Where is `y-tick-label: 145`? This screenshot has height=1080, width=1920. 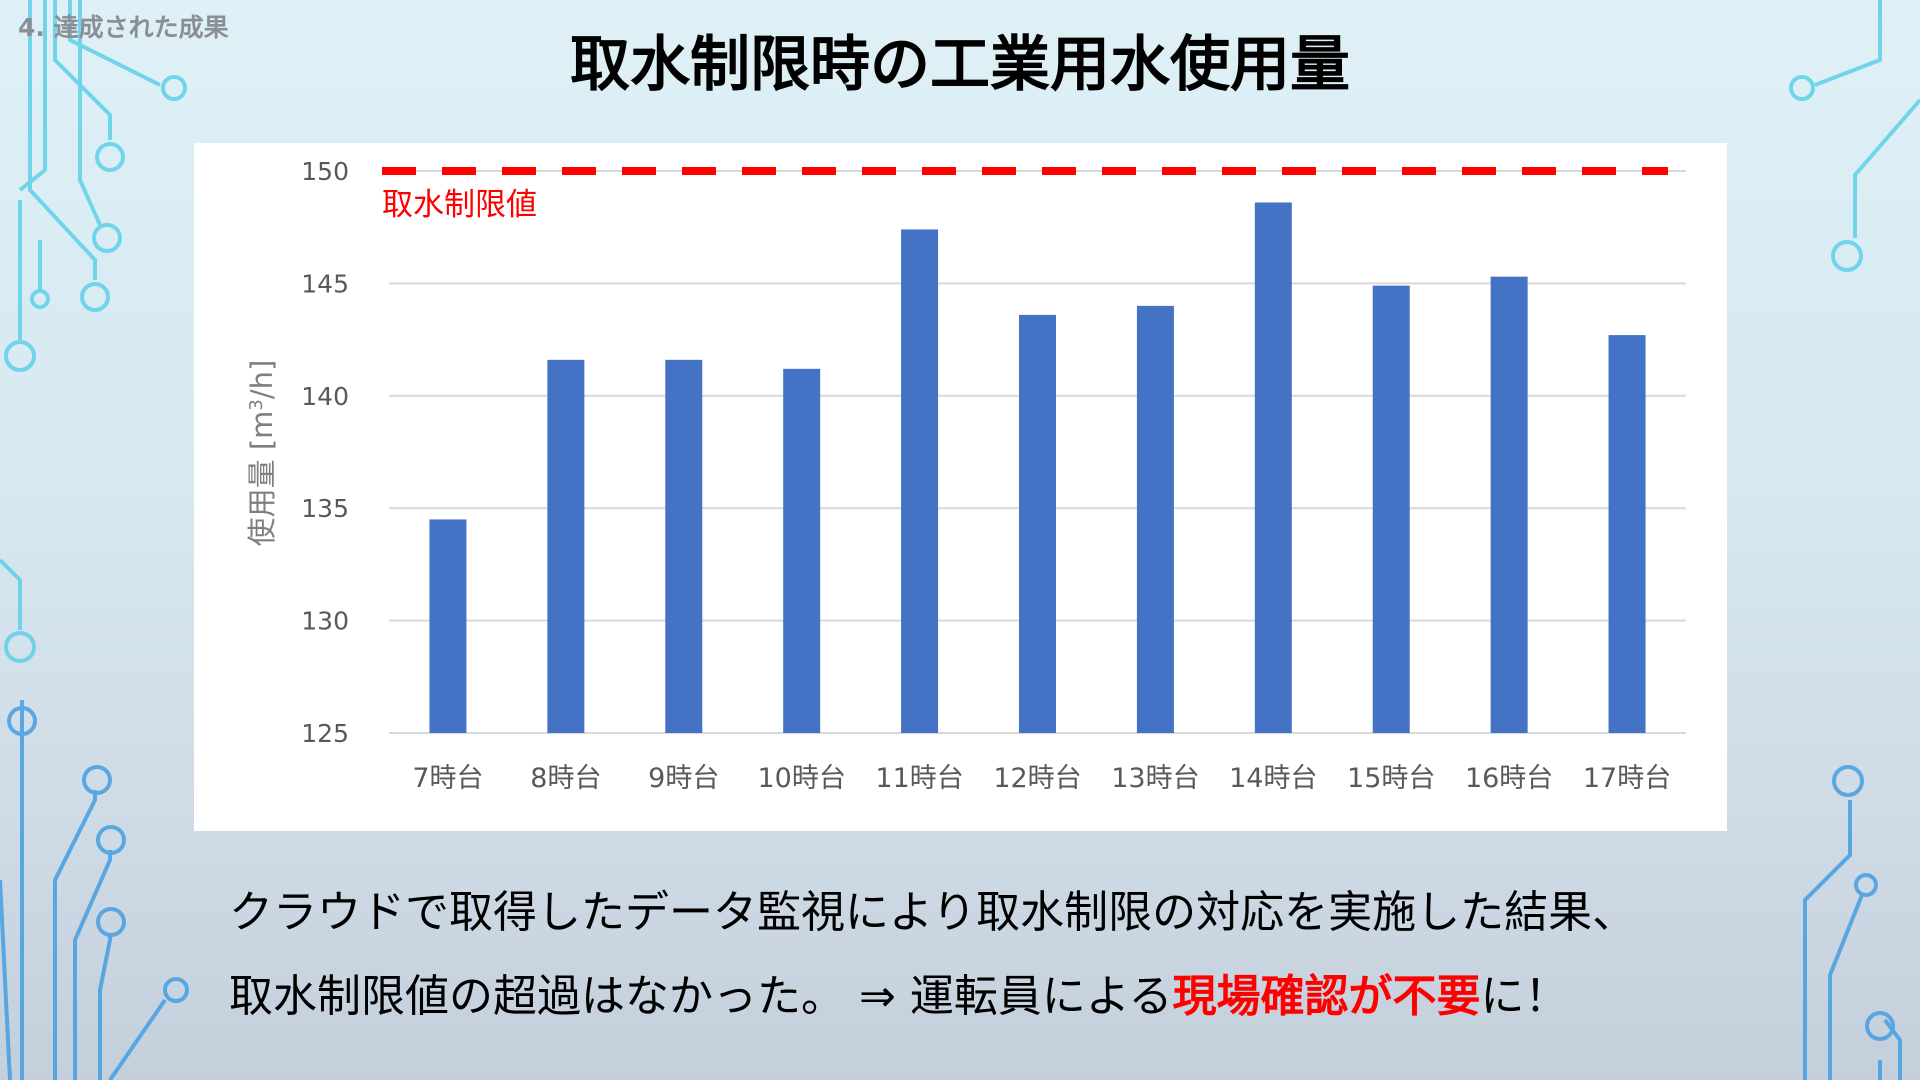
y-tick-label: 145 is located at coordinates (325, 283).